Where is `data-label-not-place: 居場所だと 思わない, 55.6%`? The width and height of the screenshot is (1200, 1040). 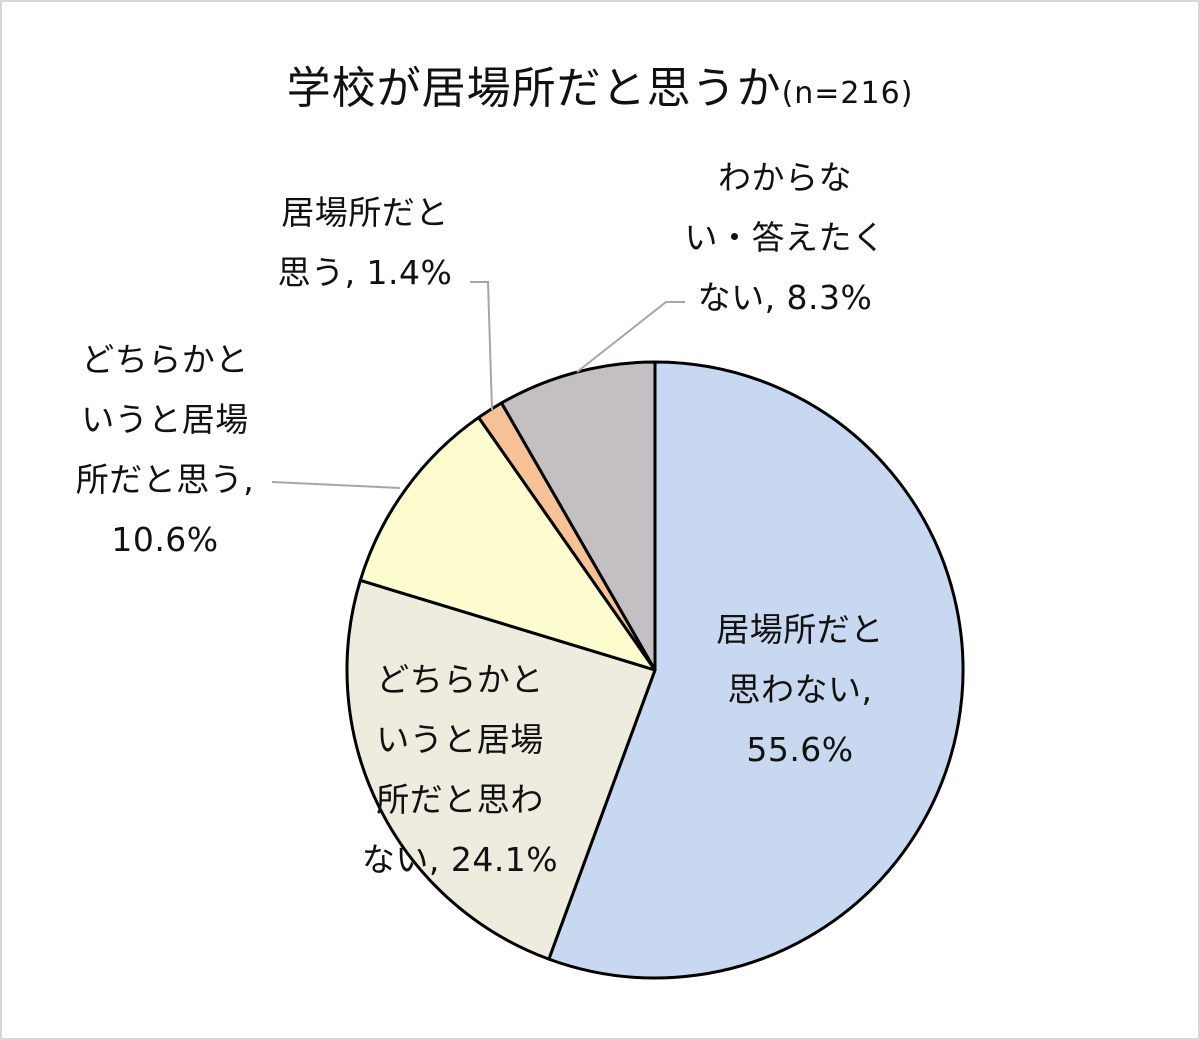
data-label-not-place: 居場所だと 思わない, 55.6% is located at coordinates (800, 689).